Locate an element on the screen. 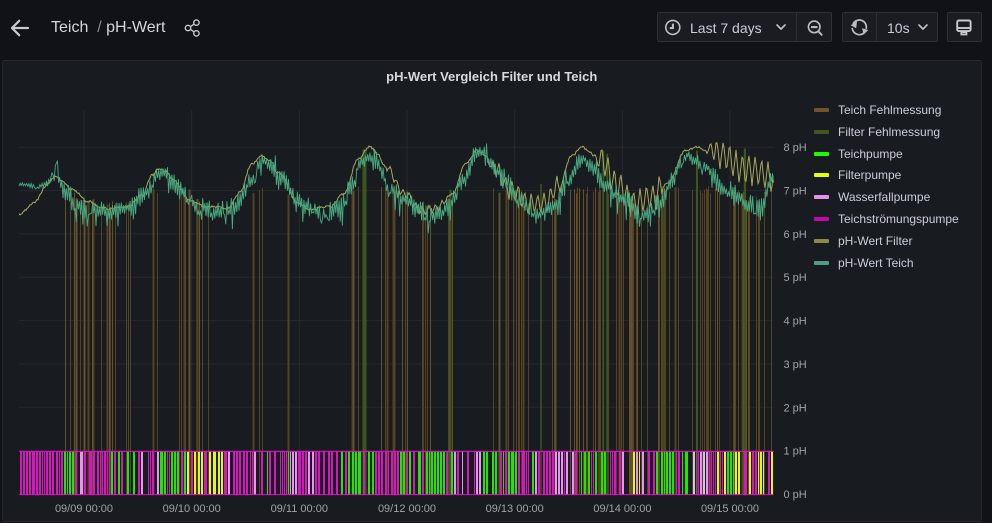 This screenshot has height=523, width=992. svg-text: 1 pH is located at coordinates (795, 452).